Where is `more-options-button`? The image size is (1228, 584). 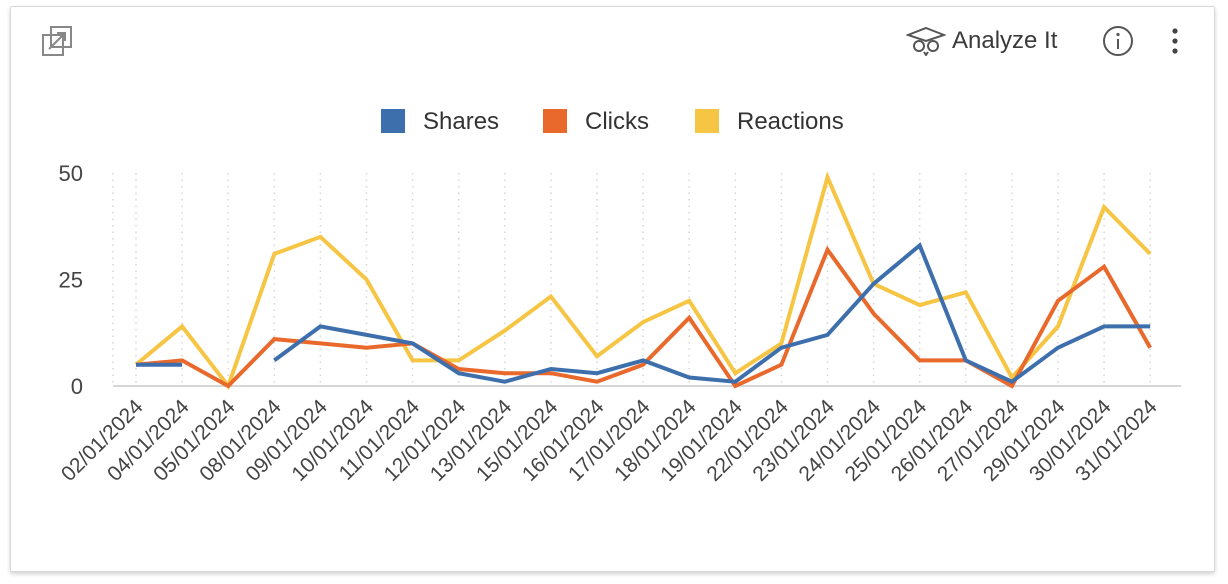
more-options-button is located at coordinates (1175, 41).